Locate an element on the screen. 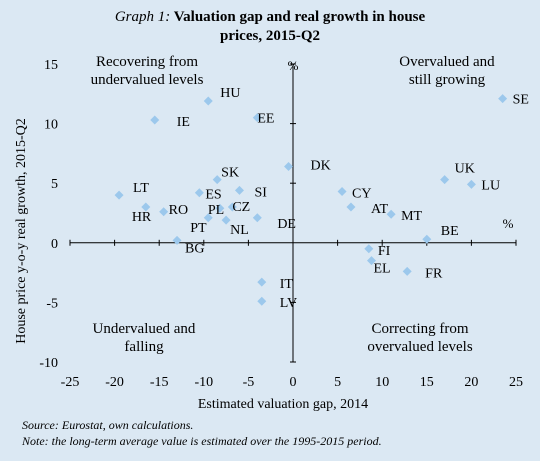 The image size is (540, 461). x-tick-label: -15 is located at coordinates (159, 382).